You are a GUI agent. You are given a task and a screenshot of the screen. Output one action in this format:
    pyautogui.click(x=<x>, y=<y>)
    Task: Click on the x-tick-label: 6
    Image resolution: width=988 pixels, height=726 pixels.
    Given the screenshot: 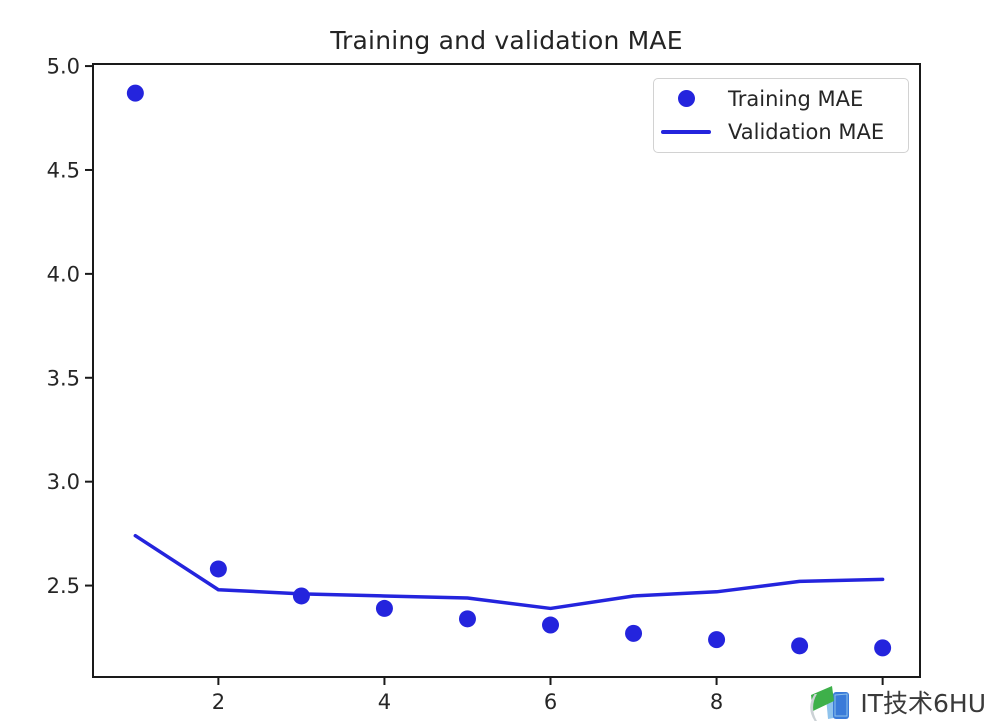 What is the action you would take?
    pyautogui.click(x=550, y=702)
    